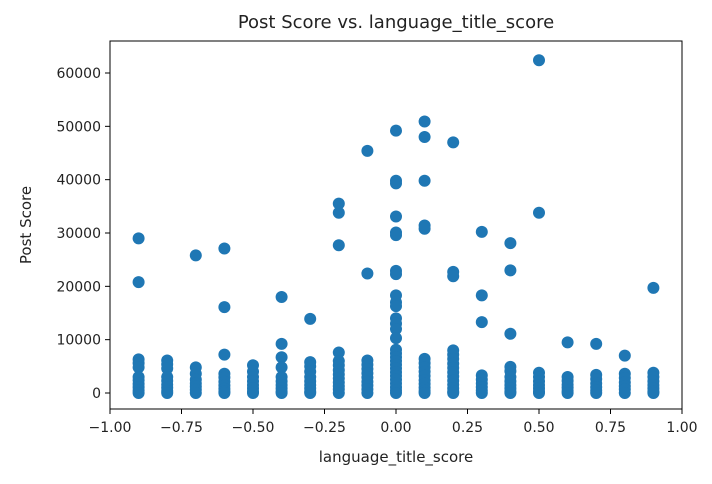  Describe the element at coordinates (395, 428) in the screenshot. I see `x-tick-label: 0.00` at that location.